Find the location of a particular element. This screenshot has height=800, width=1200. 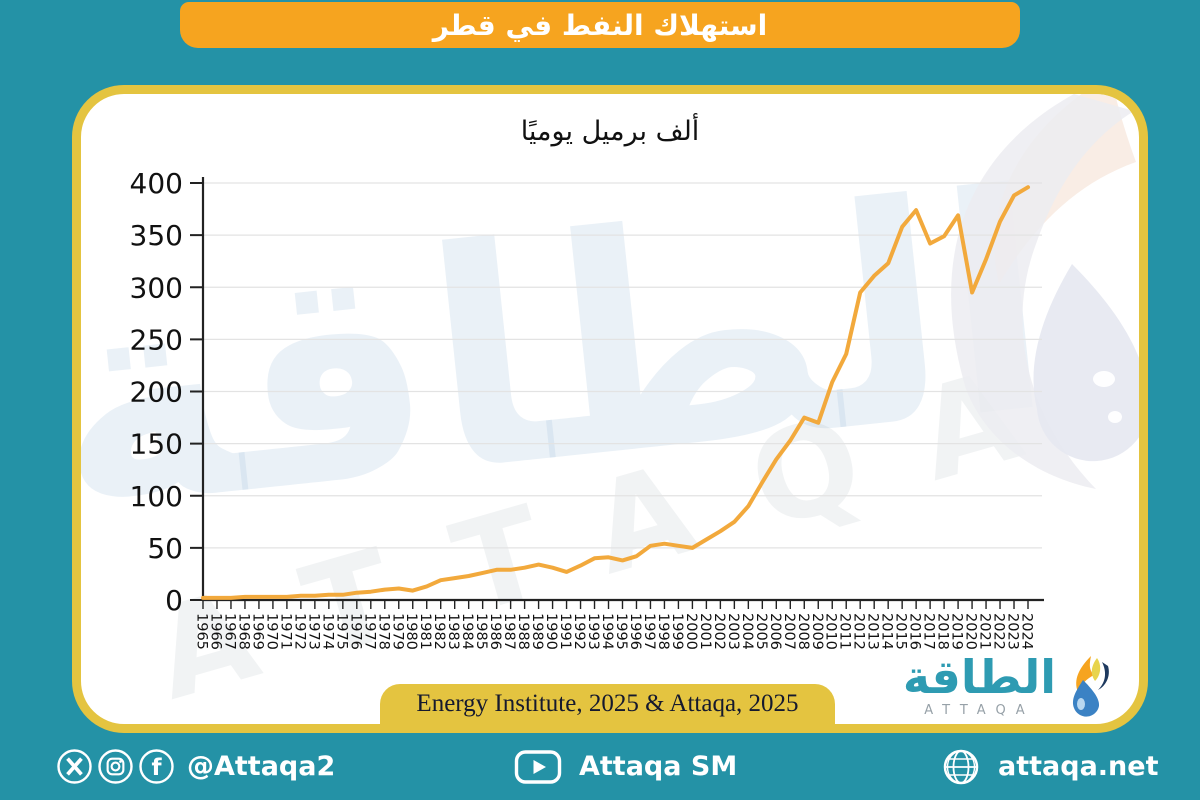

x-tick-label: 1973 is located at coordinates (313, 631).